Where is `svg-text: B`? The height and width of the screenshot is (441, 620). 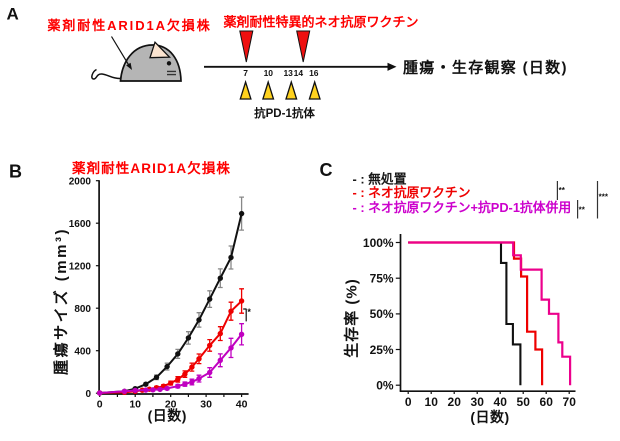
svg-text: B is located at coordinates (15, 172).